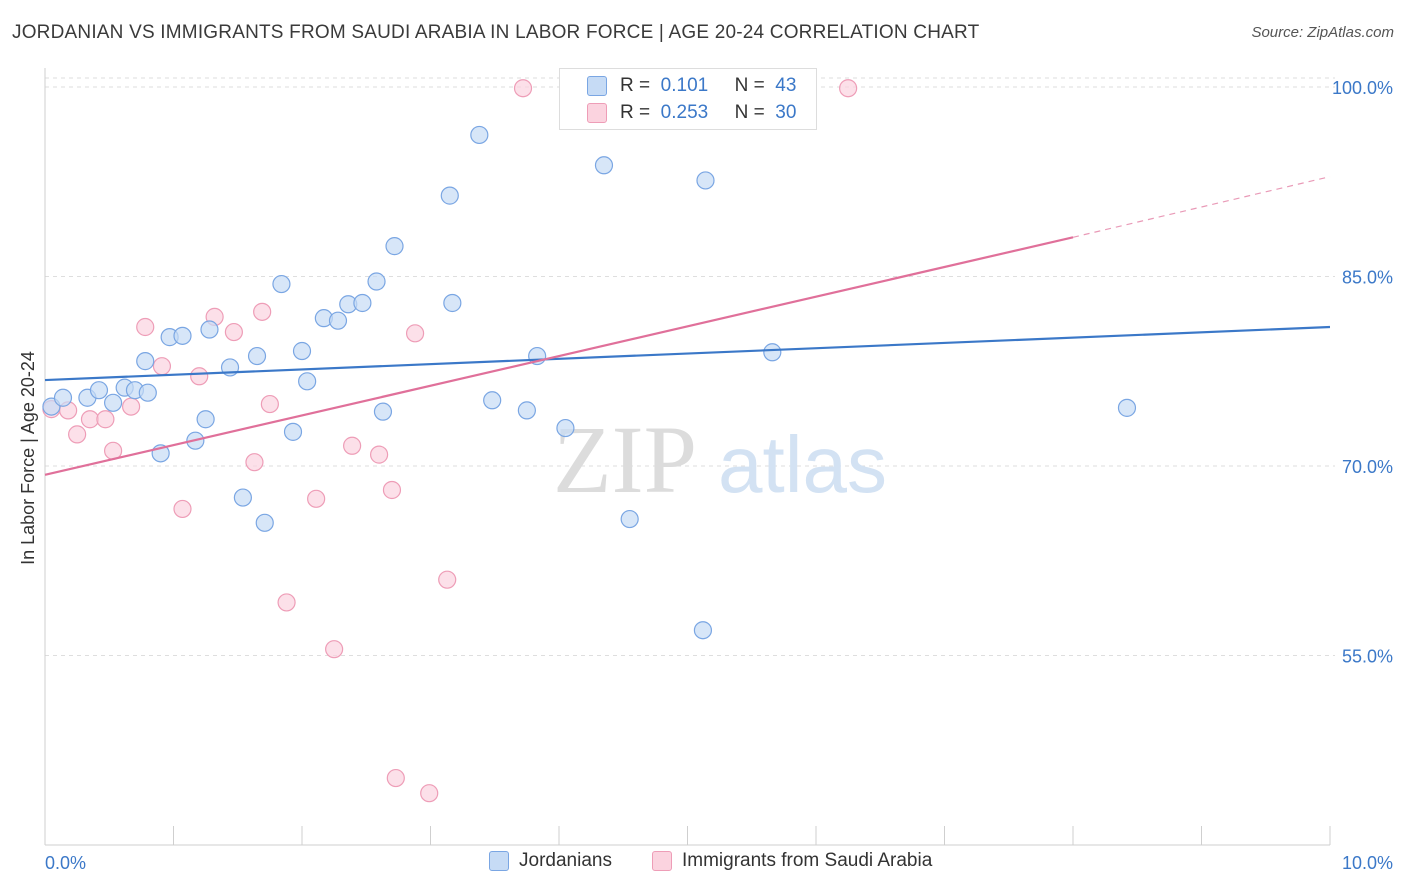 The image size is (1406, 892). Describe the element at coordinates (749, 85) in the screenshot. I see `stats-n-label-1: N =` at that location.